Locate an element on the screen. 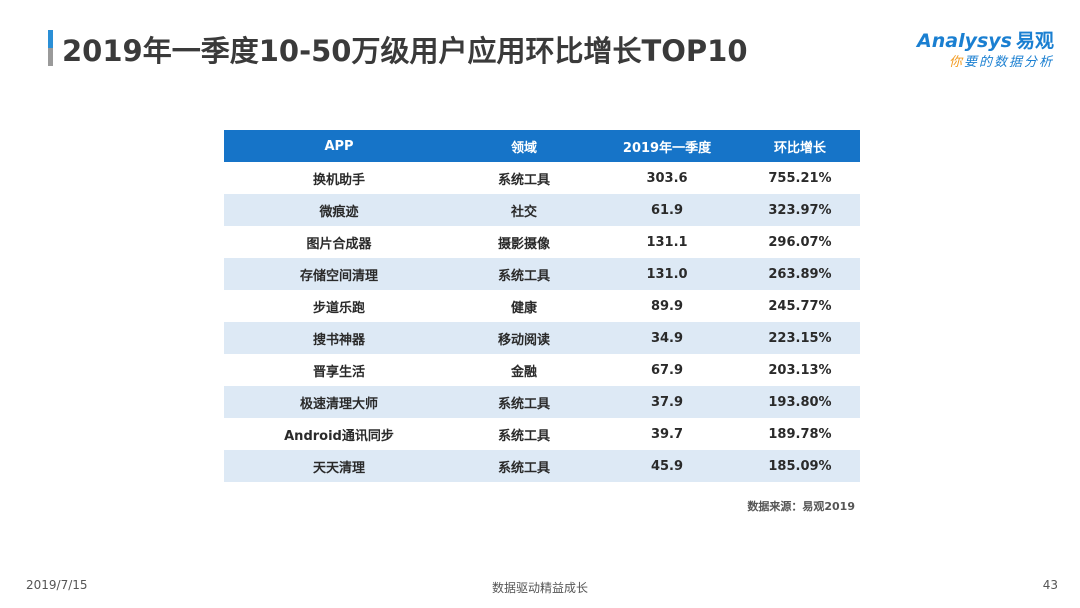  growth-cell: 189.78% is located at coordinates (800, 434).